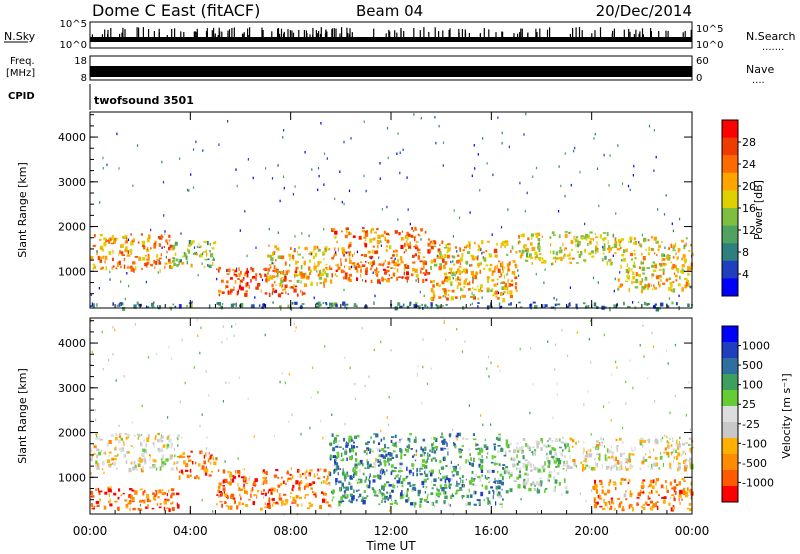 This screenshot has height=554, width=800. Describe the element at coordinates (730, 164) in the screenshot. I see `colorbar-swatch` at that location.